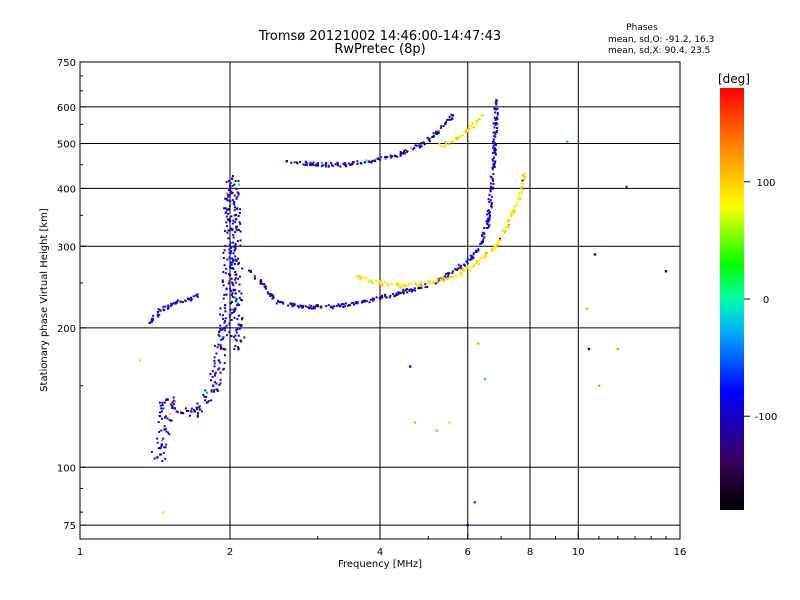  I want to click on y-tick-label: 600, so click(66, 108).